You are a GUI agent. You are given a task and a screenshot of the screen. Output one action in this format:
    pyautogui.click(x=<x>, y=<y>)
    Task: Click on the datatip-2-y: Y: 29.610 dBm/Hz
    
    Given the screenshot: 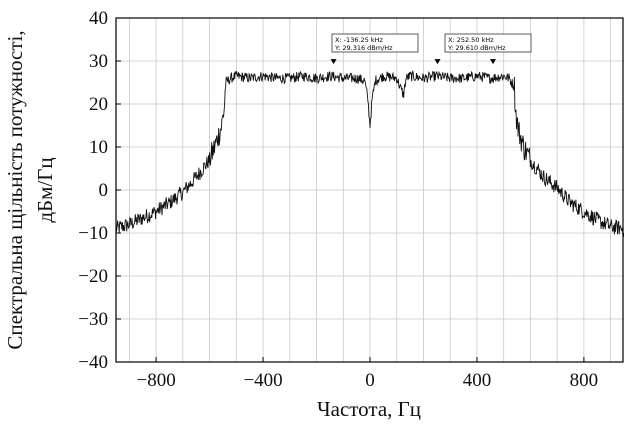 What is the action you would take?
    pyautogui.click(x=476, y=48)
    